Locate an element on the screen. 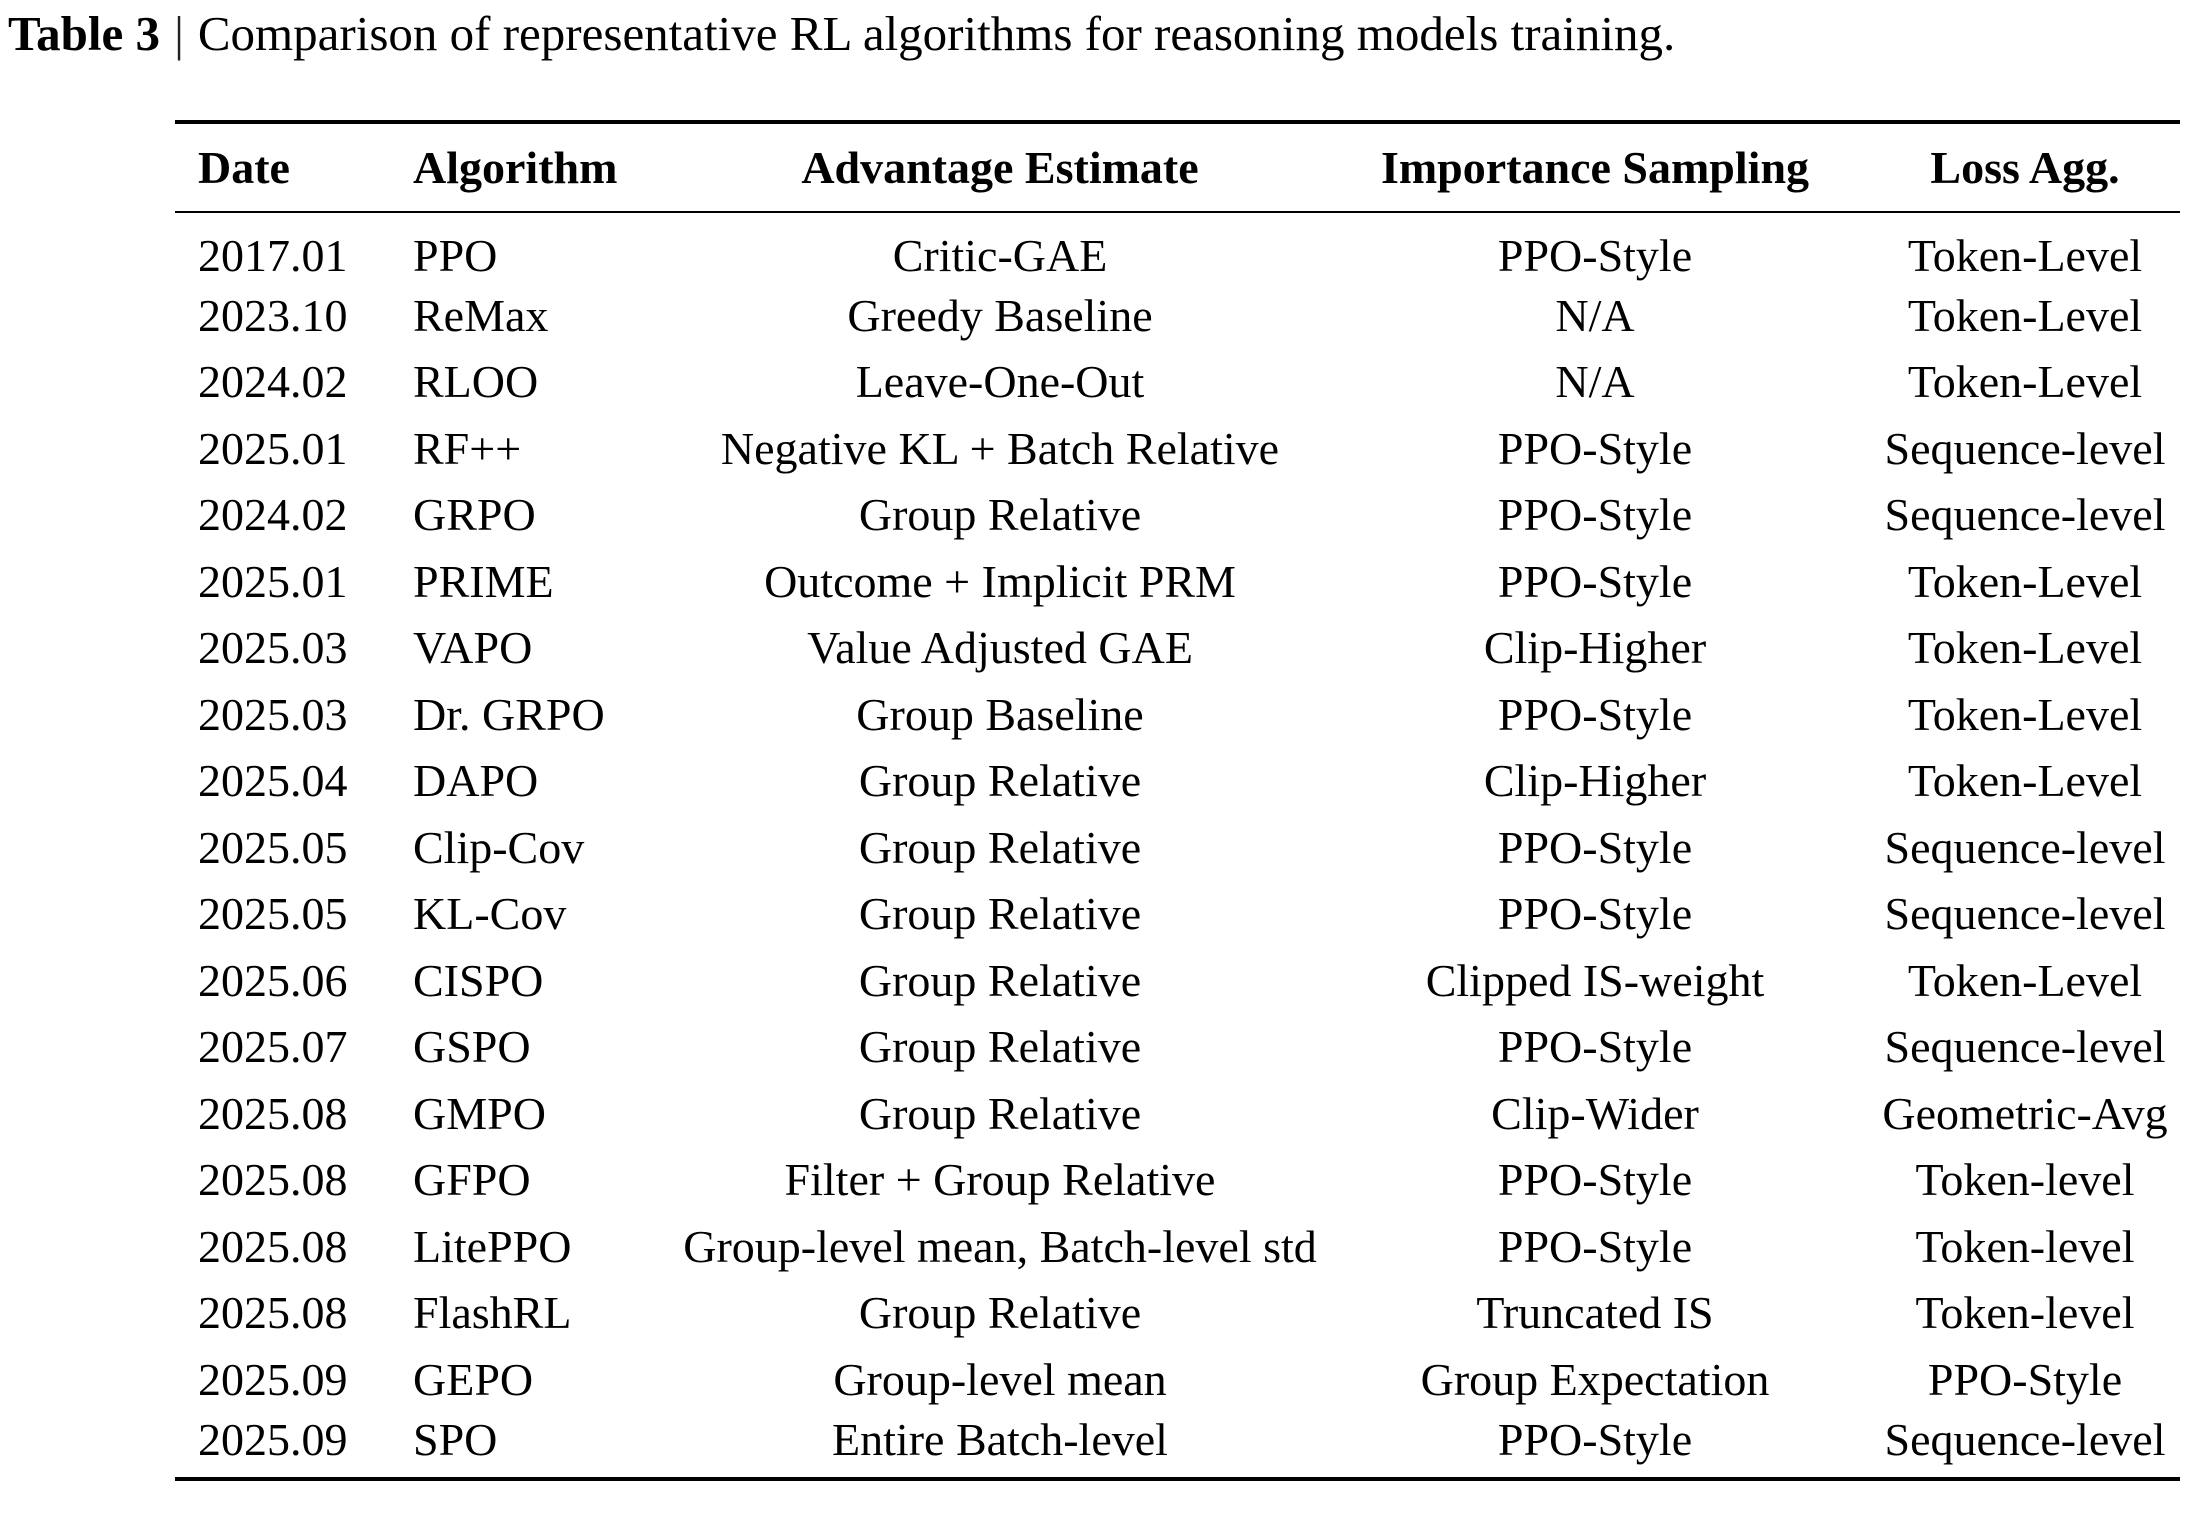  cell-algorithm: PRIME is located at coordinates (483, 581).